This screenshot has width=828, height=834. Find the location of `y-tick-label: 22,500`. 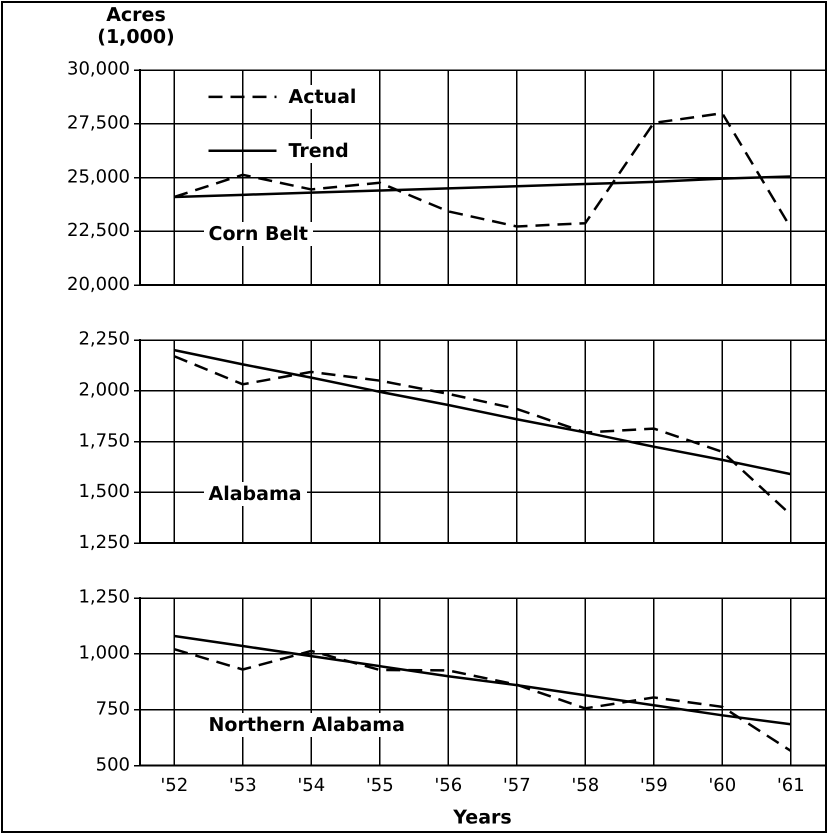

y-tick-label: 22,500 is located at coordinates (98, 231).